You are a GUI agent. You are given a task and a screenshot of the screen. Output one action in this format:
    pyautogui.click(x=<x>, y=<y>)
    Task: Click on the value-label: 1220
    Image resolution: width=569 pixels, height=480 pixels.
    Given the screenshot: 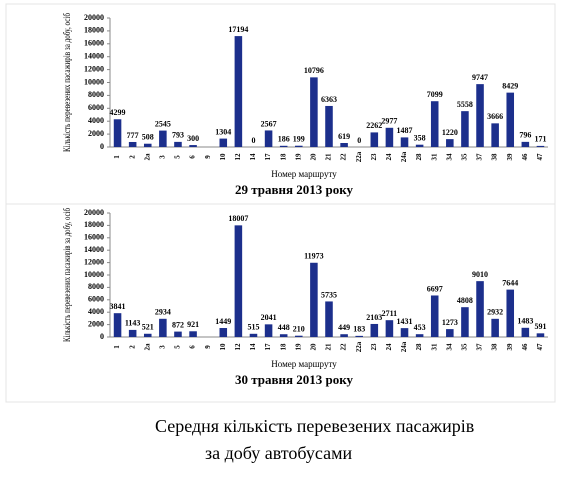 What is the action you would take?
    pyautogui.click(x=450, y=132)
    